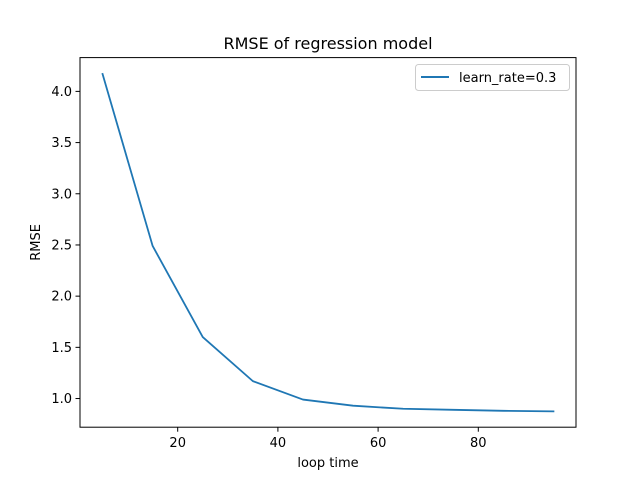 This screenshot has width=640, height=480. I want to click on legend: learn_rate=0.3, so click(492, 77).